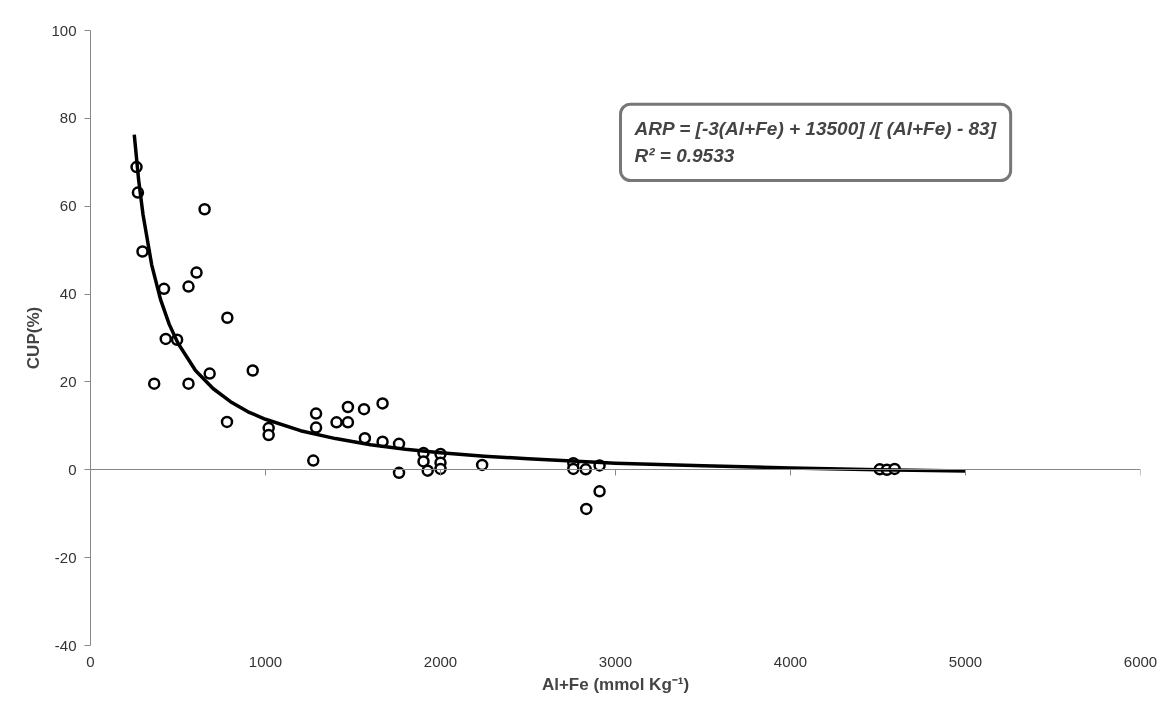 The width and height of the screenshot is (1167, 721). I want to click on y-tick-label: 0, so click(72, 469).